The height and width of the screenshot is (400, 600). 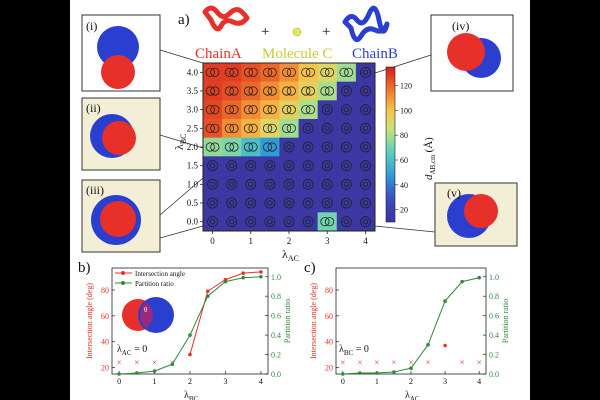 What do you see at coordinates (93, 108) in the screenshot?
I see `snapshot-label-ii: (ii)` at bounding box center [93, 108].